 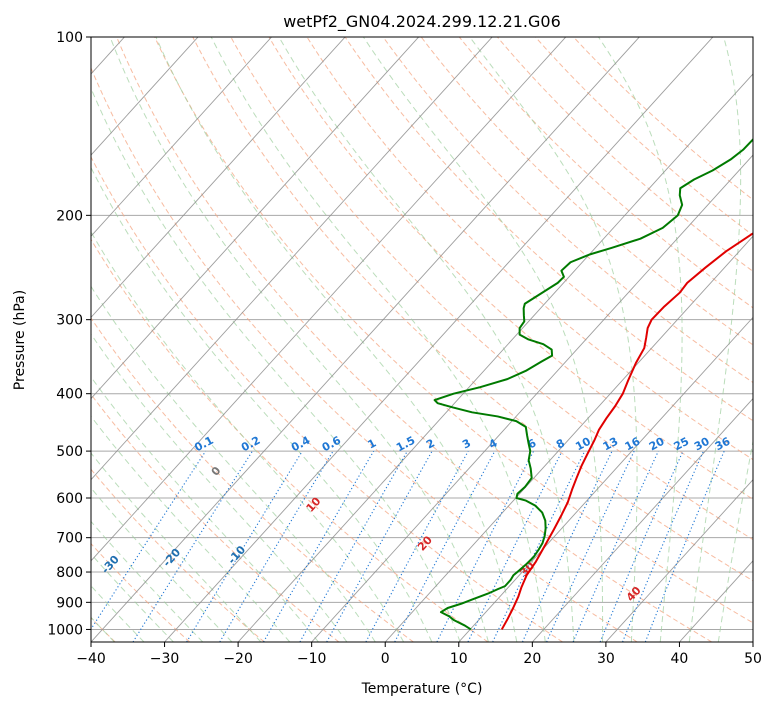 I want to click on x-tick-label: −40, so click(x=91, y=659).